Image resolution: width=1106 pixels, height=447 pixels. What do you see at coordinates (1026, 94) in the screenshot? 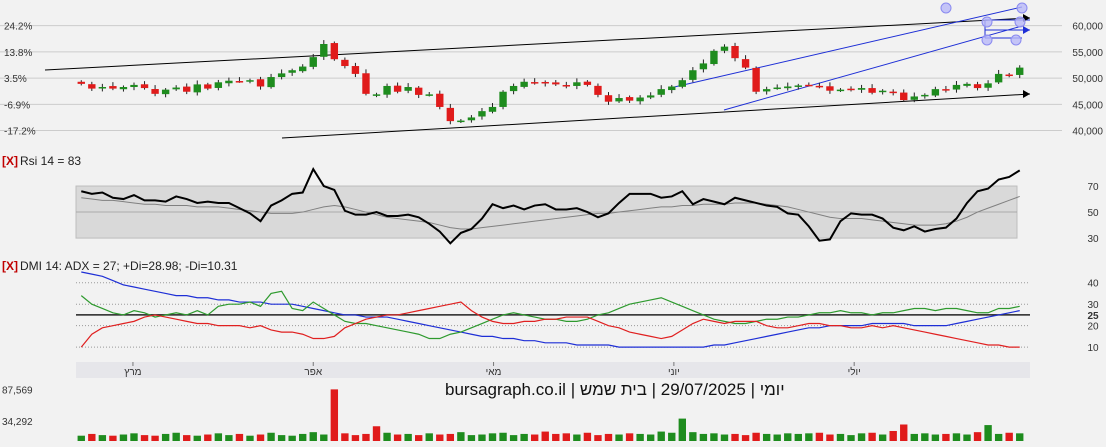
I see `trendline-arrowhead` at bounding box center [1026, 94].